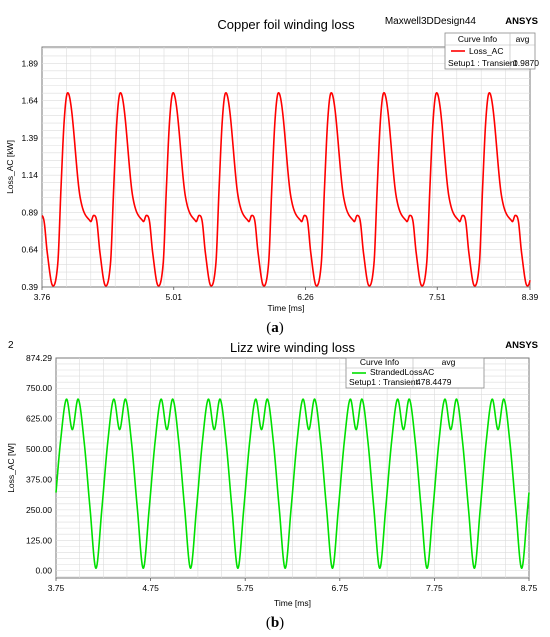 This screenshot has height=637, width=550. I want to click on y-tick-label: 1.89, so click(29, 63).